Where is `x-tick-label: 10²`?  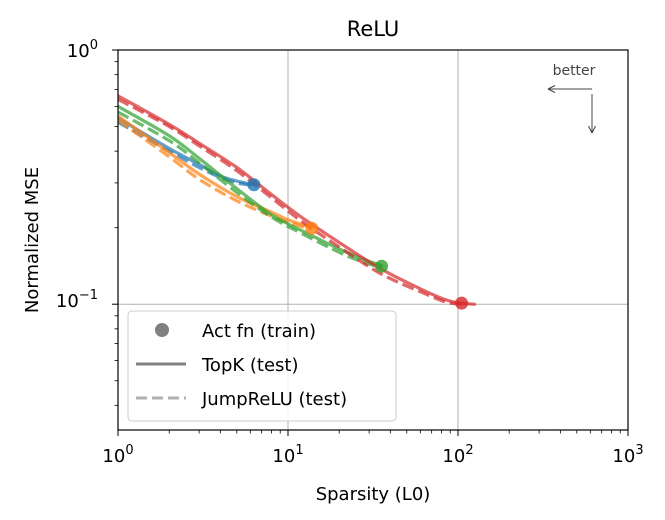
x-tick-label: 10² is located at coordinates (457, 455).